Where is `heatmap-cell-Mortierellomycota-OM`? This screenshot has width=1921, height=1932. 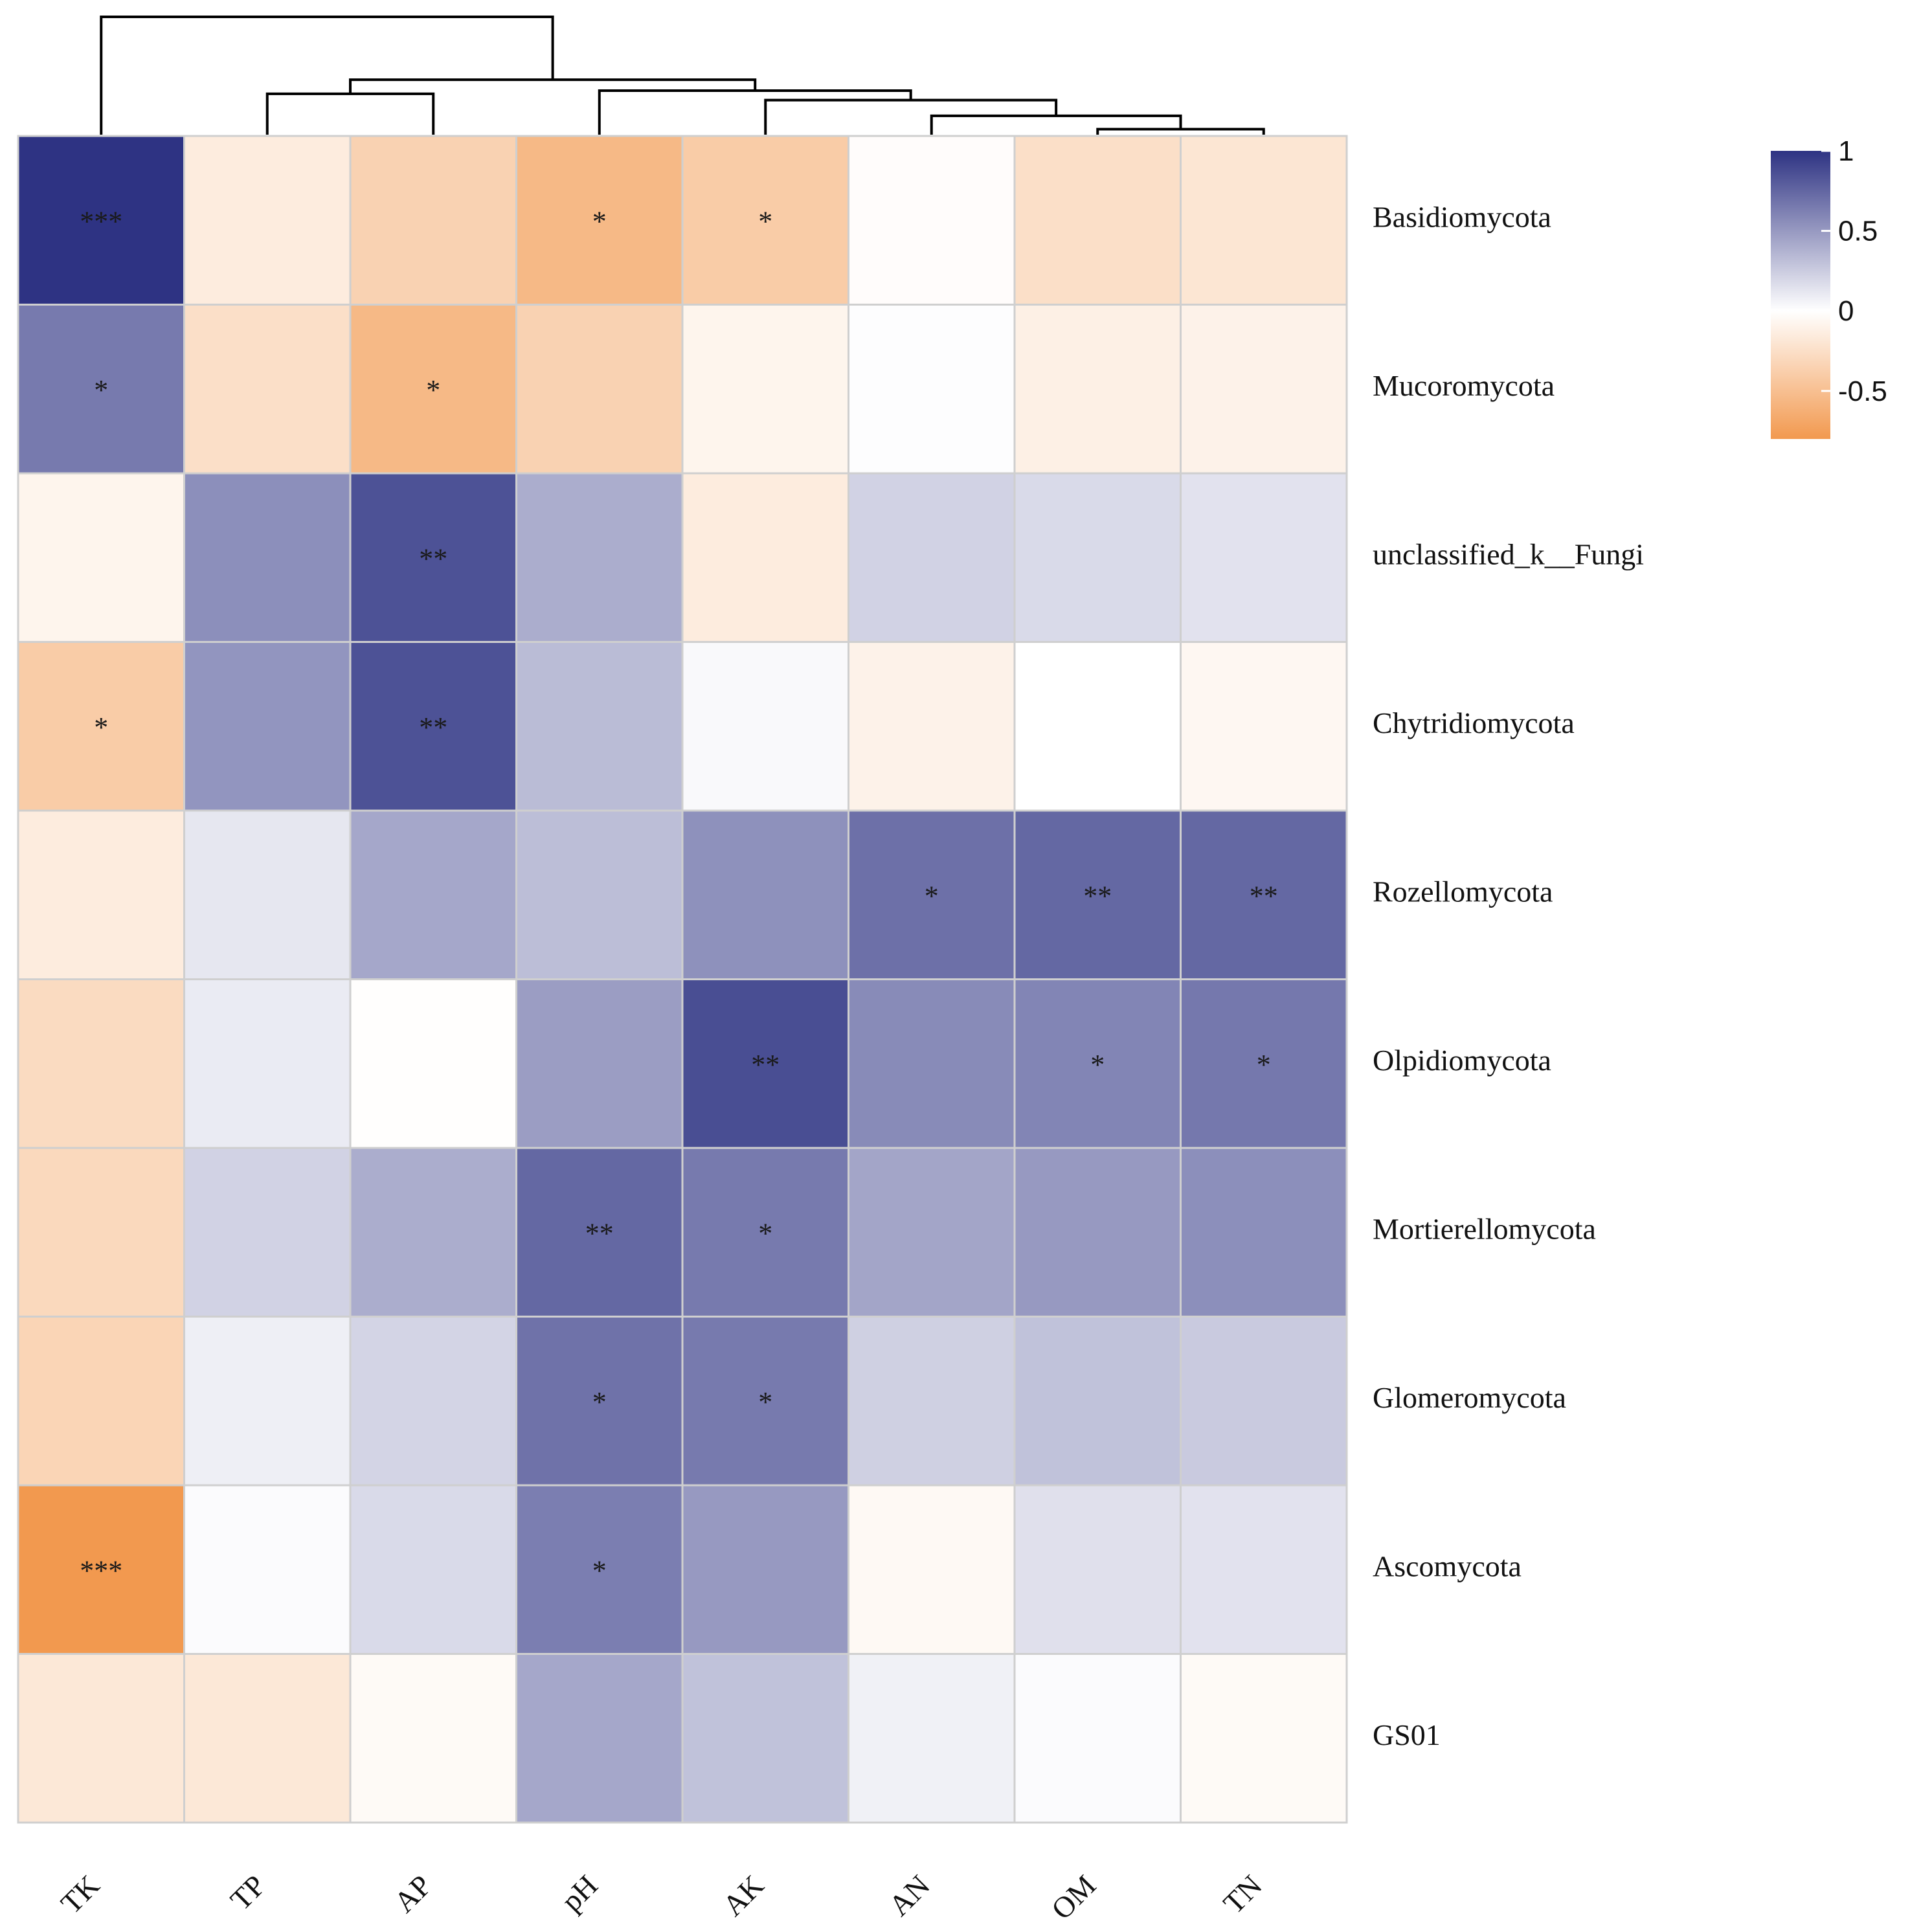 heatmap-cell-Mortierellomycota-OM is located at coordinates (1097, 1232).